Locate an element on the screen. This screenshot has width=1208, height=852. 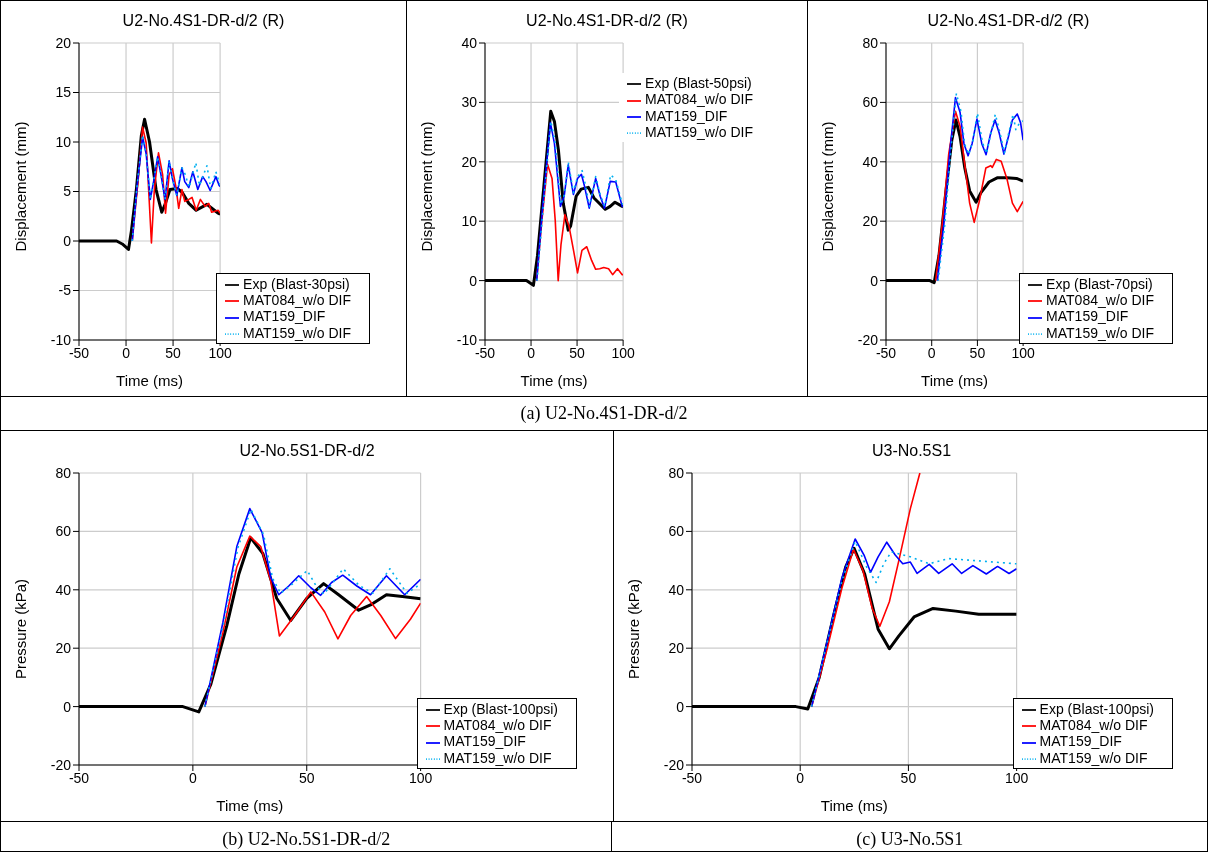
text: (b) U2-No.5S1-DR-d/2 is located at coordinates (306, 839).